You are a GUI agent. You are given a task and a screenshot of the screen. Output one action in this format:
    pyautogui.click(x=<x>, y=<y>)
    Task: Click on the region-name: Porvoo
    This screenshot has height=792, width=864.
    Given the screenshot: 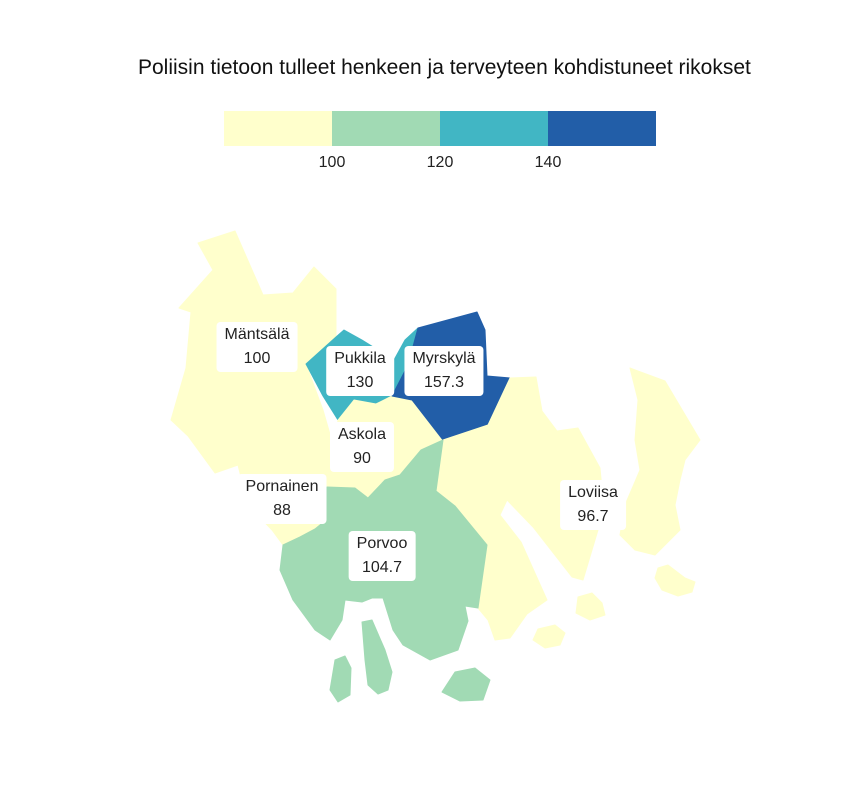 What is the action you would take?
    pyautogui.click(x=382, y=543)
    